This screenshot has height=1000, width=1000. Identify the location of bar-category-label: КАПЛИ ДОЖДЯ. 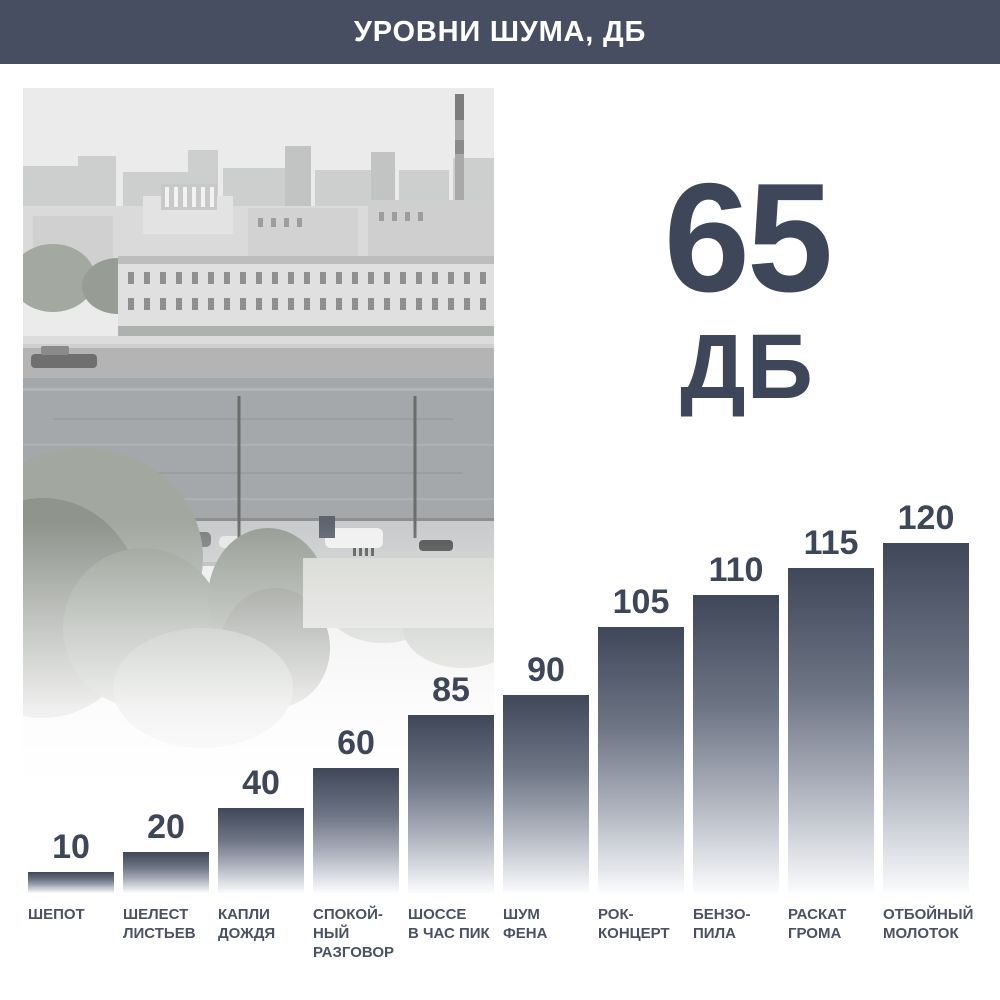
(247, 924).